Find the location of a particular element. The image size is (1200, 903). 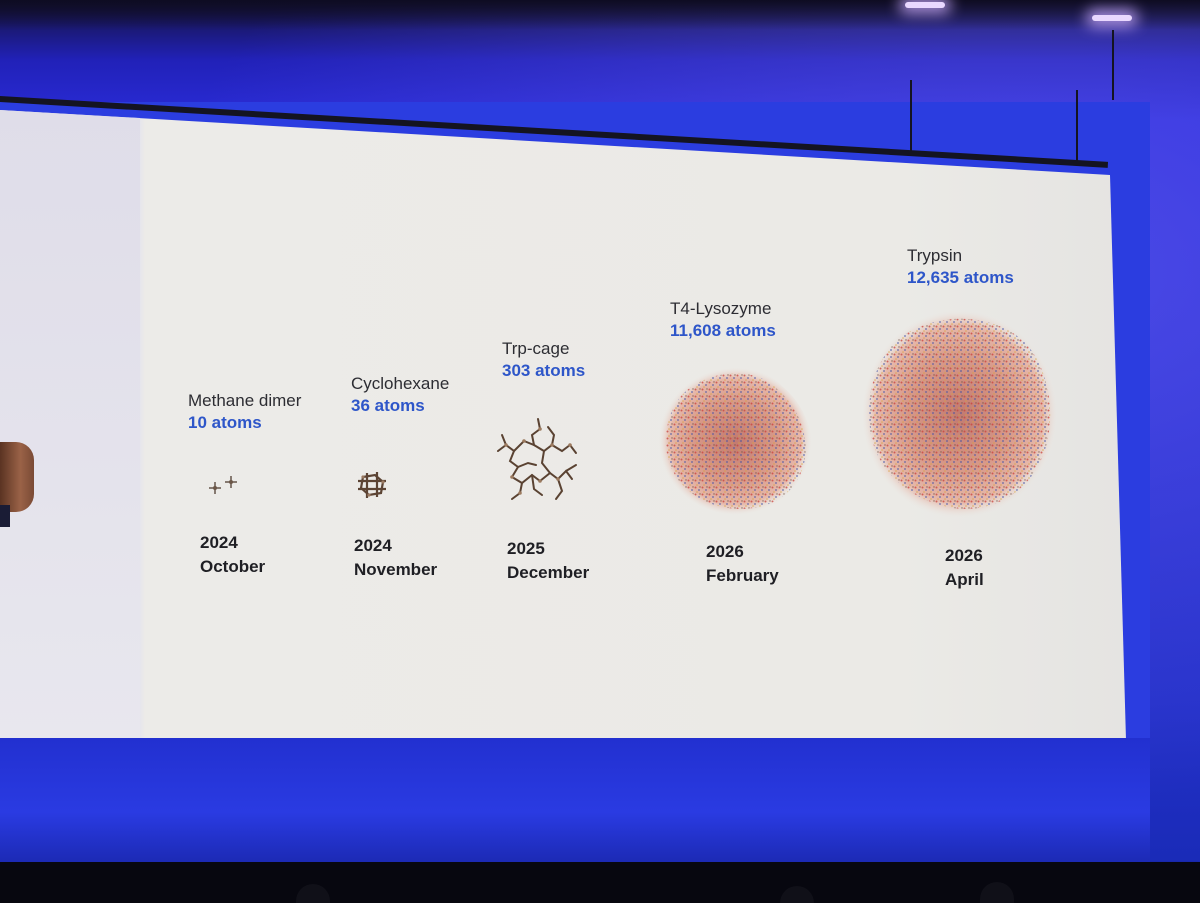

presenter-hand is located at coordinates (17, 477).